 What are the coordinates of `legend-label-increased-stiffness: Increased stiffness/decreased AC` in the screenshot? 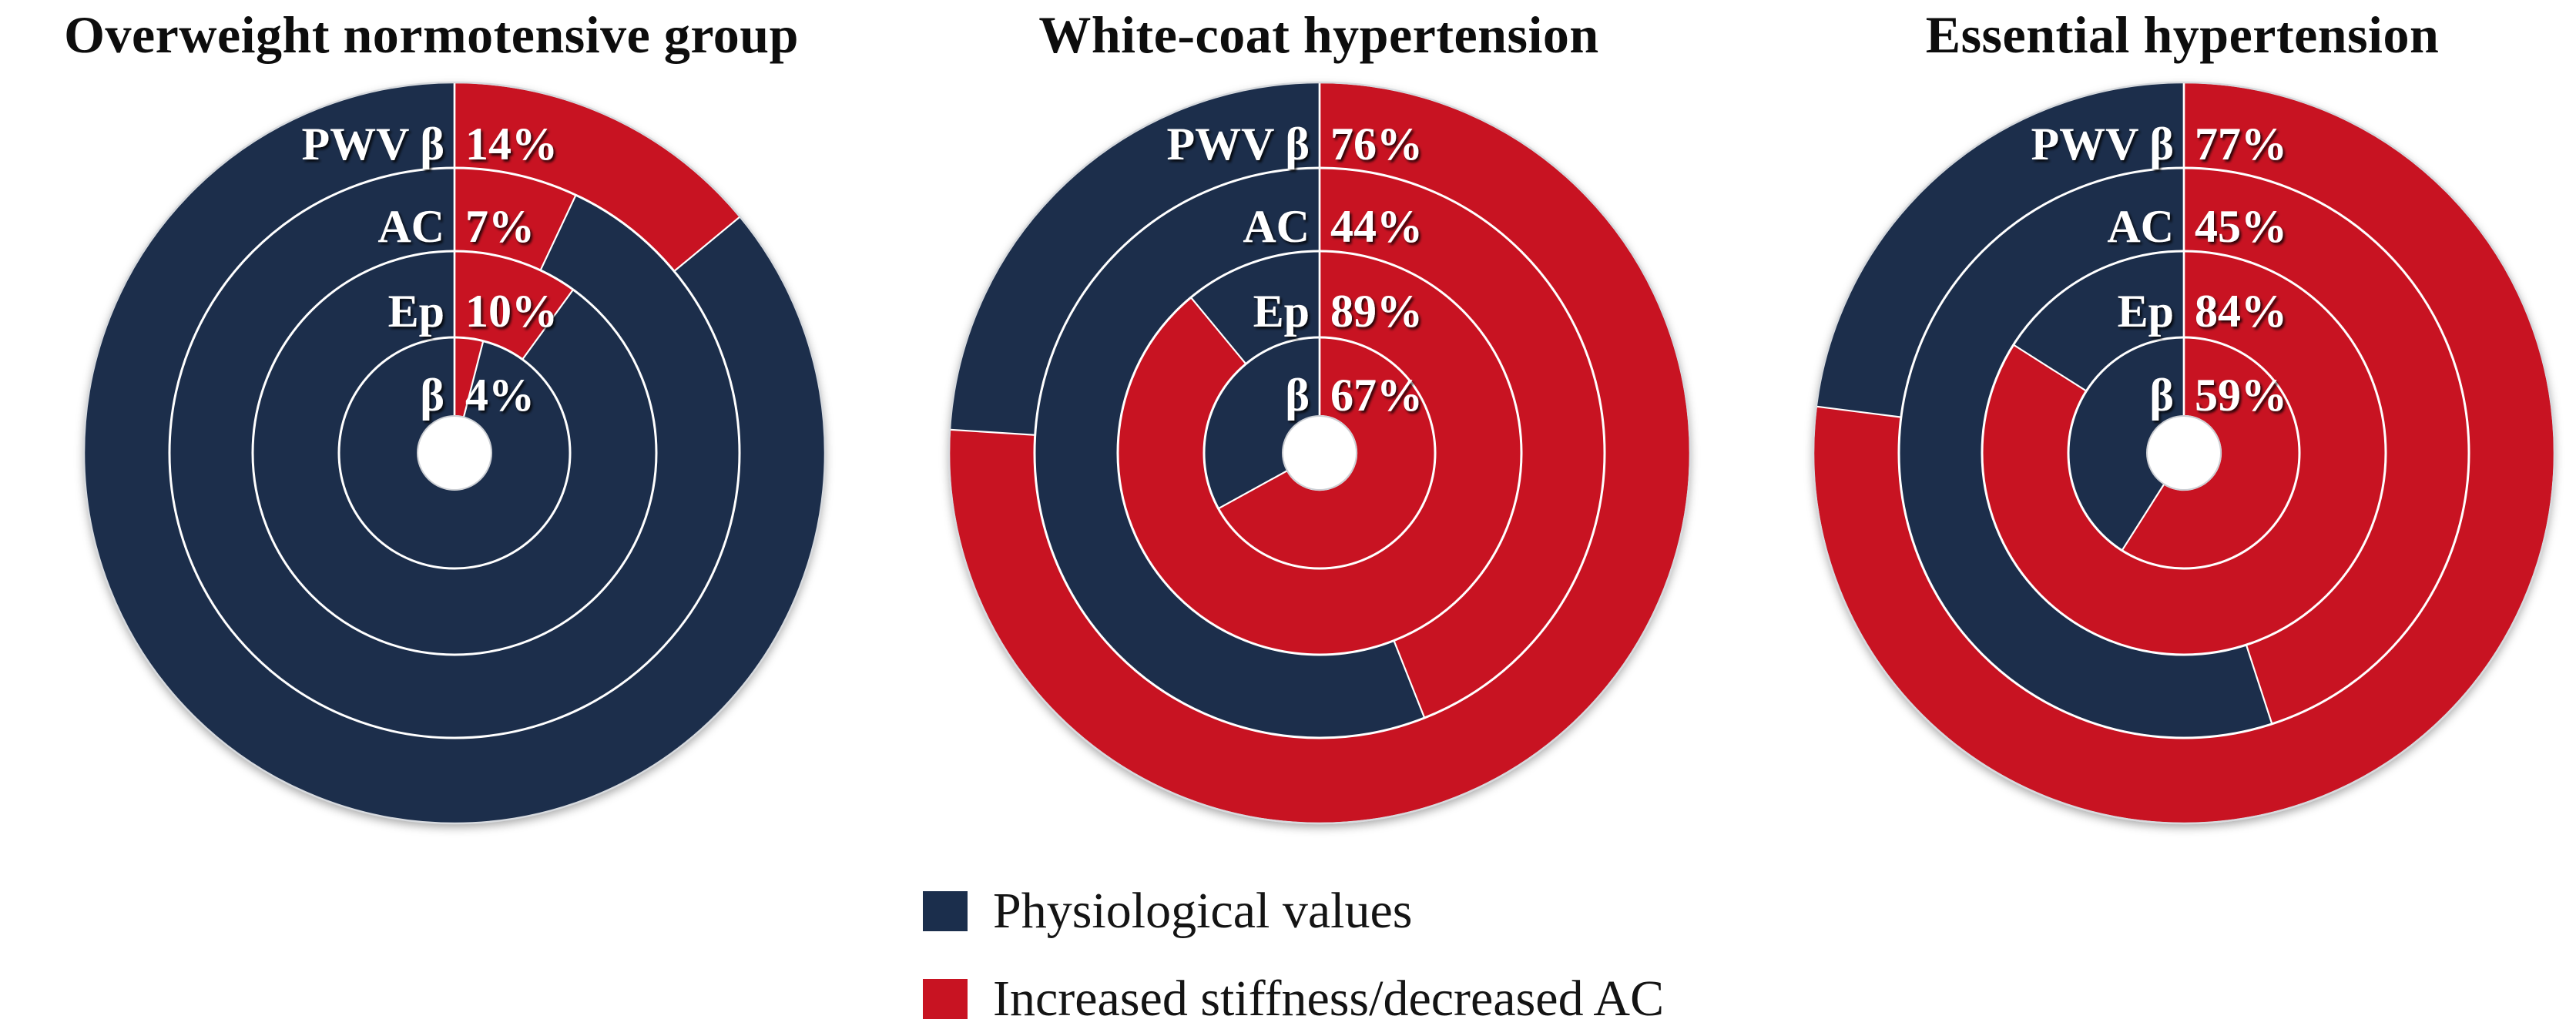 It's located at (1329, 999).